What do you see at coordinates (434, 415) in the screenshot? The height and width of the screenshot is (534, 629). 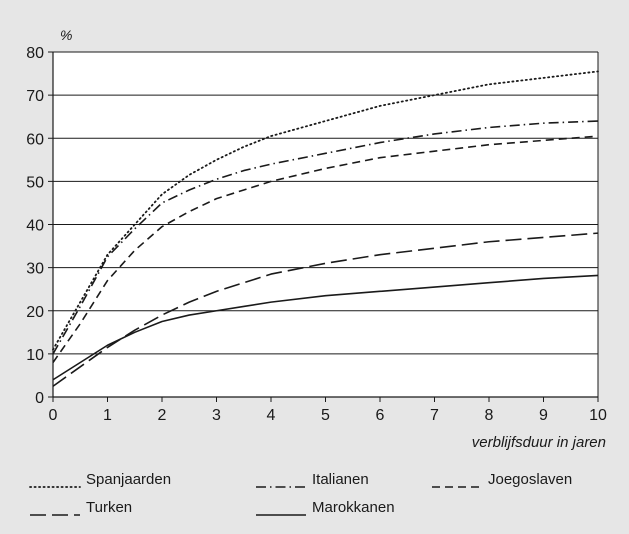 I see `x-tick-label: 7` at bounding box center [434, 415].